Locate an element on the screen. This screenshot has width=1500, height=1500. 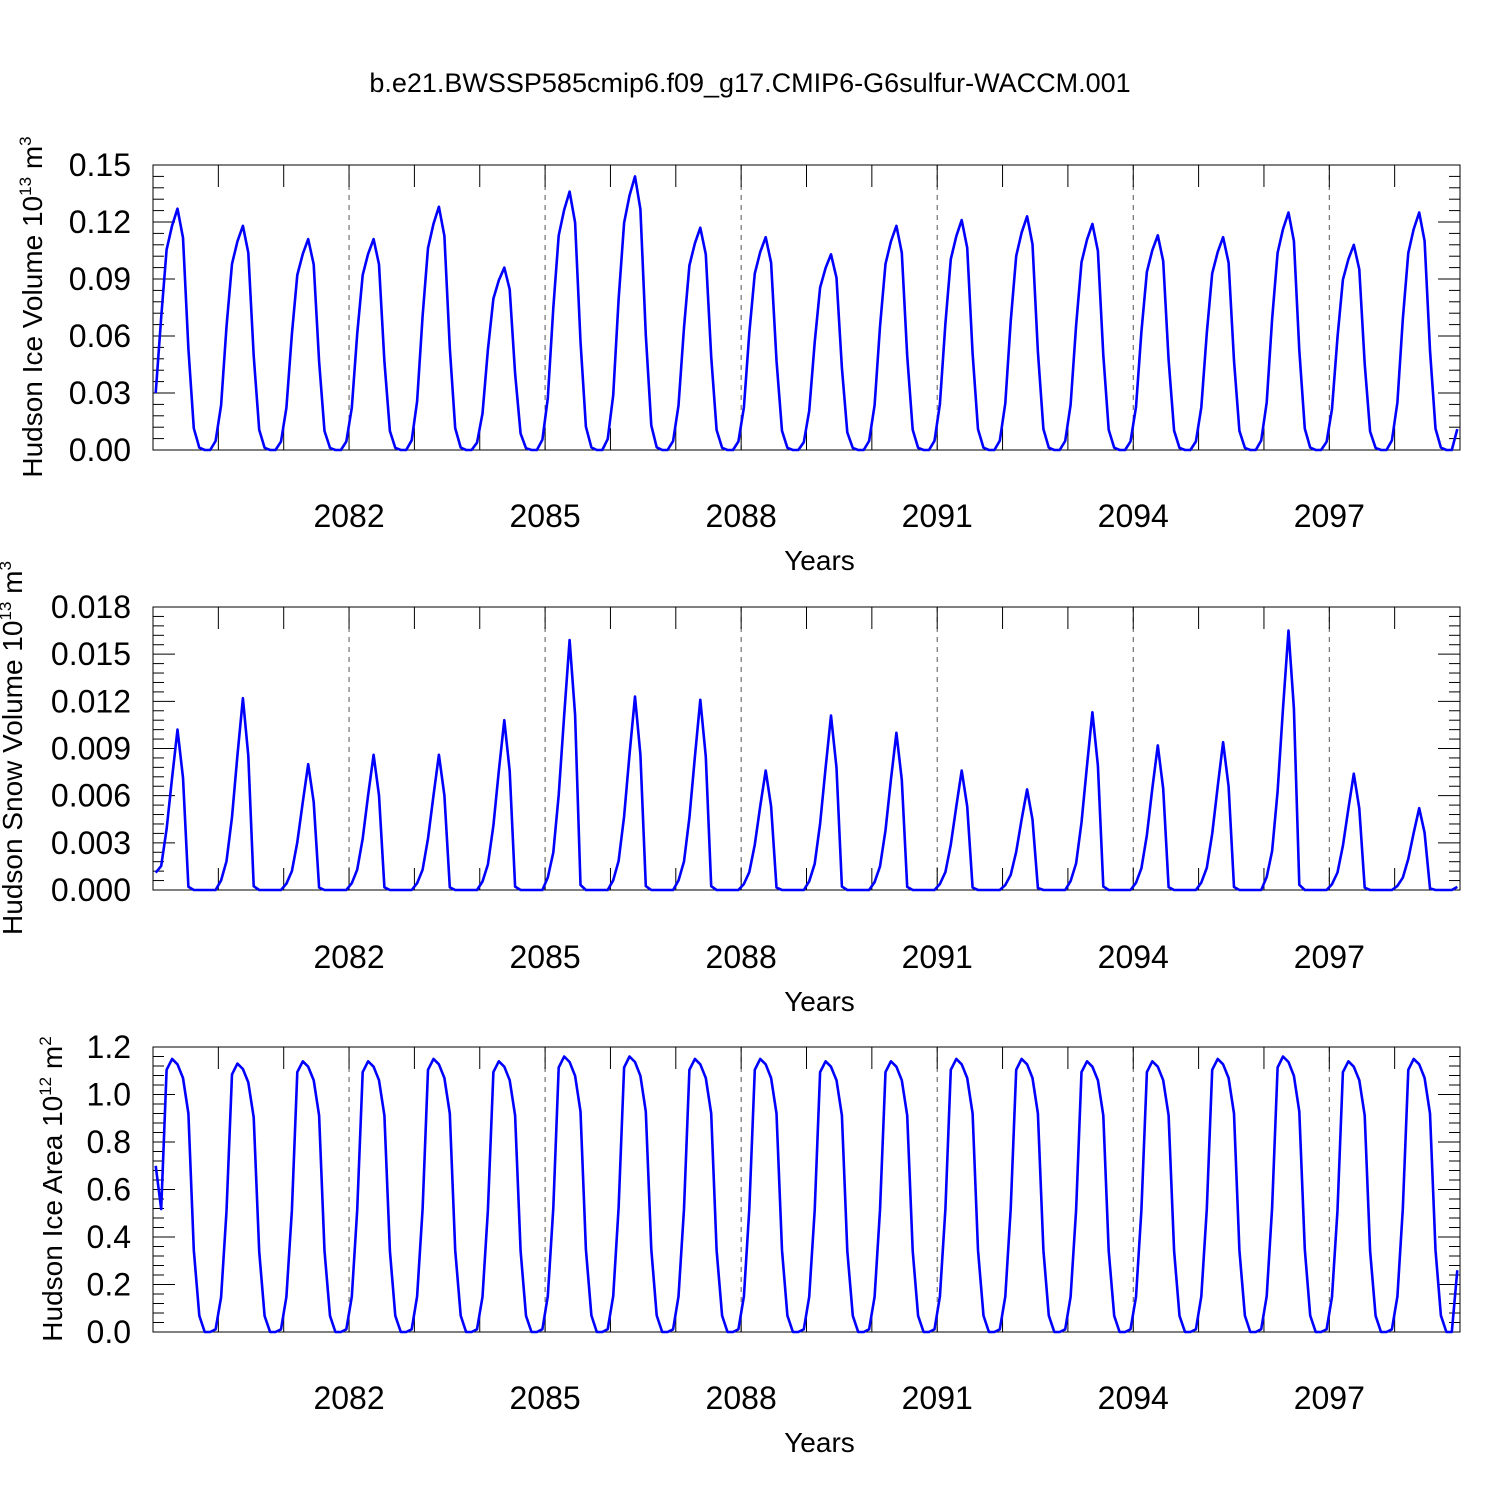
ytick-label: 0.012 is located at coordinates (91, 701).